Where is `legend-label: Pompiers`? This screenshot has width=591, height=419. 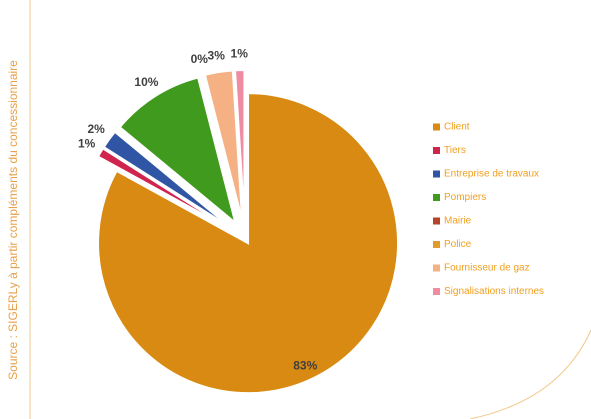 legend-label: Pompiers is located at coordinates (465, 197).